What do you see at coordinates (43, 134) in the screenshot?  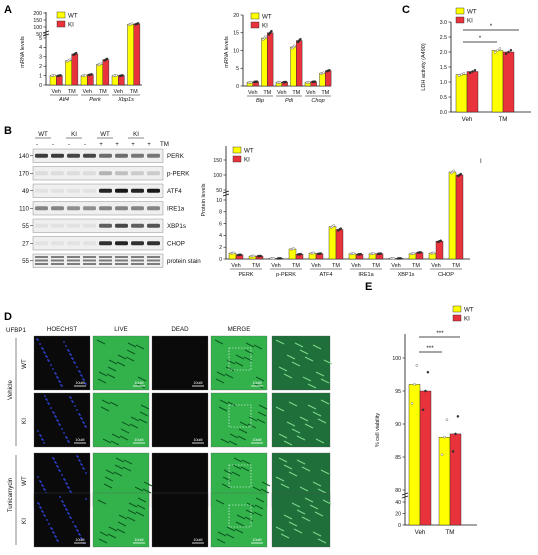 I see `blot-genotype-0: WT` at bounding box center [43, 134].